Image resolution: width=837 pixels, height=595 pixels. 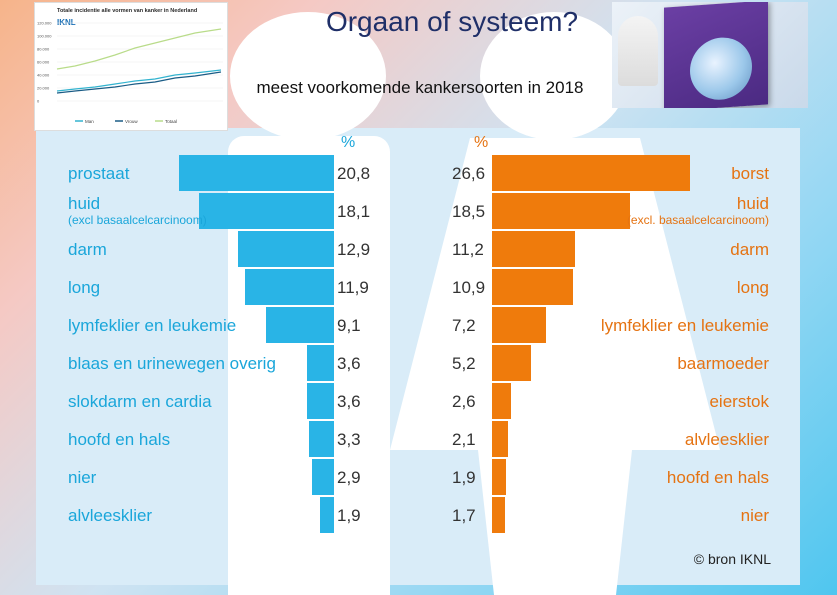 I want to click on female-value-label: 7,2, so click(x=464, y=325).